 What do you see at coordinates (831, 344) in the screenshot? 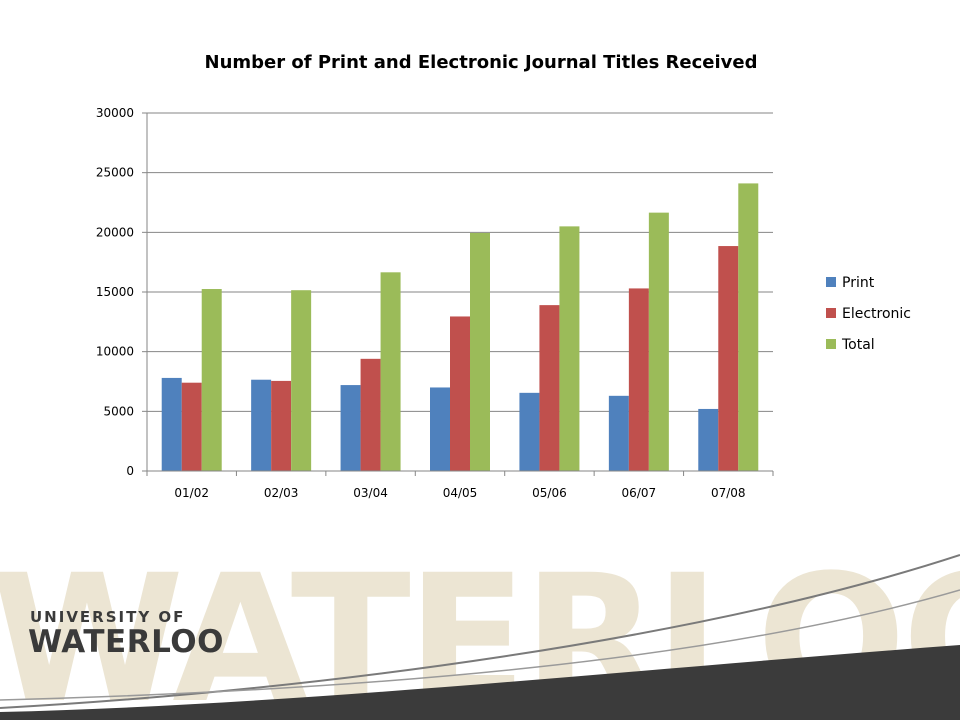
I see `legend-swatch-total` at bounding box center [831, 344].